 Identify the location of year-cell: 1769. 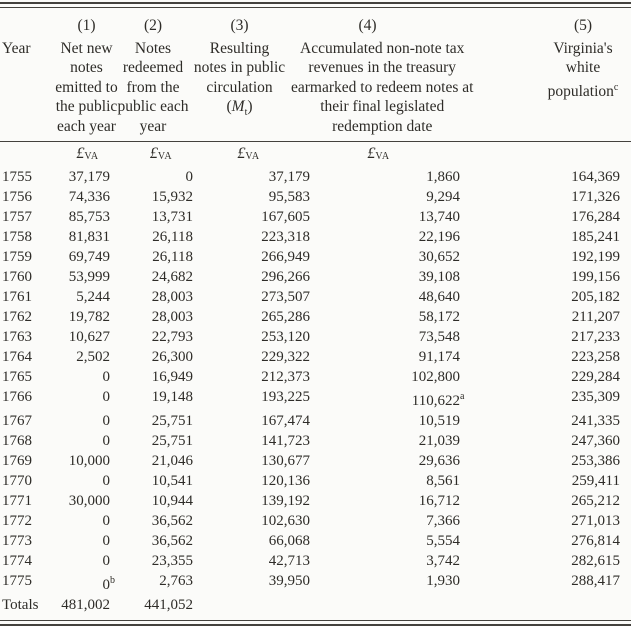
(17, 461).